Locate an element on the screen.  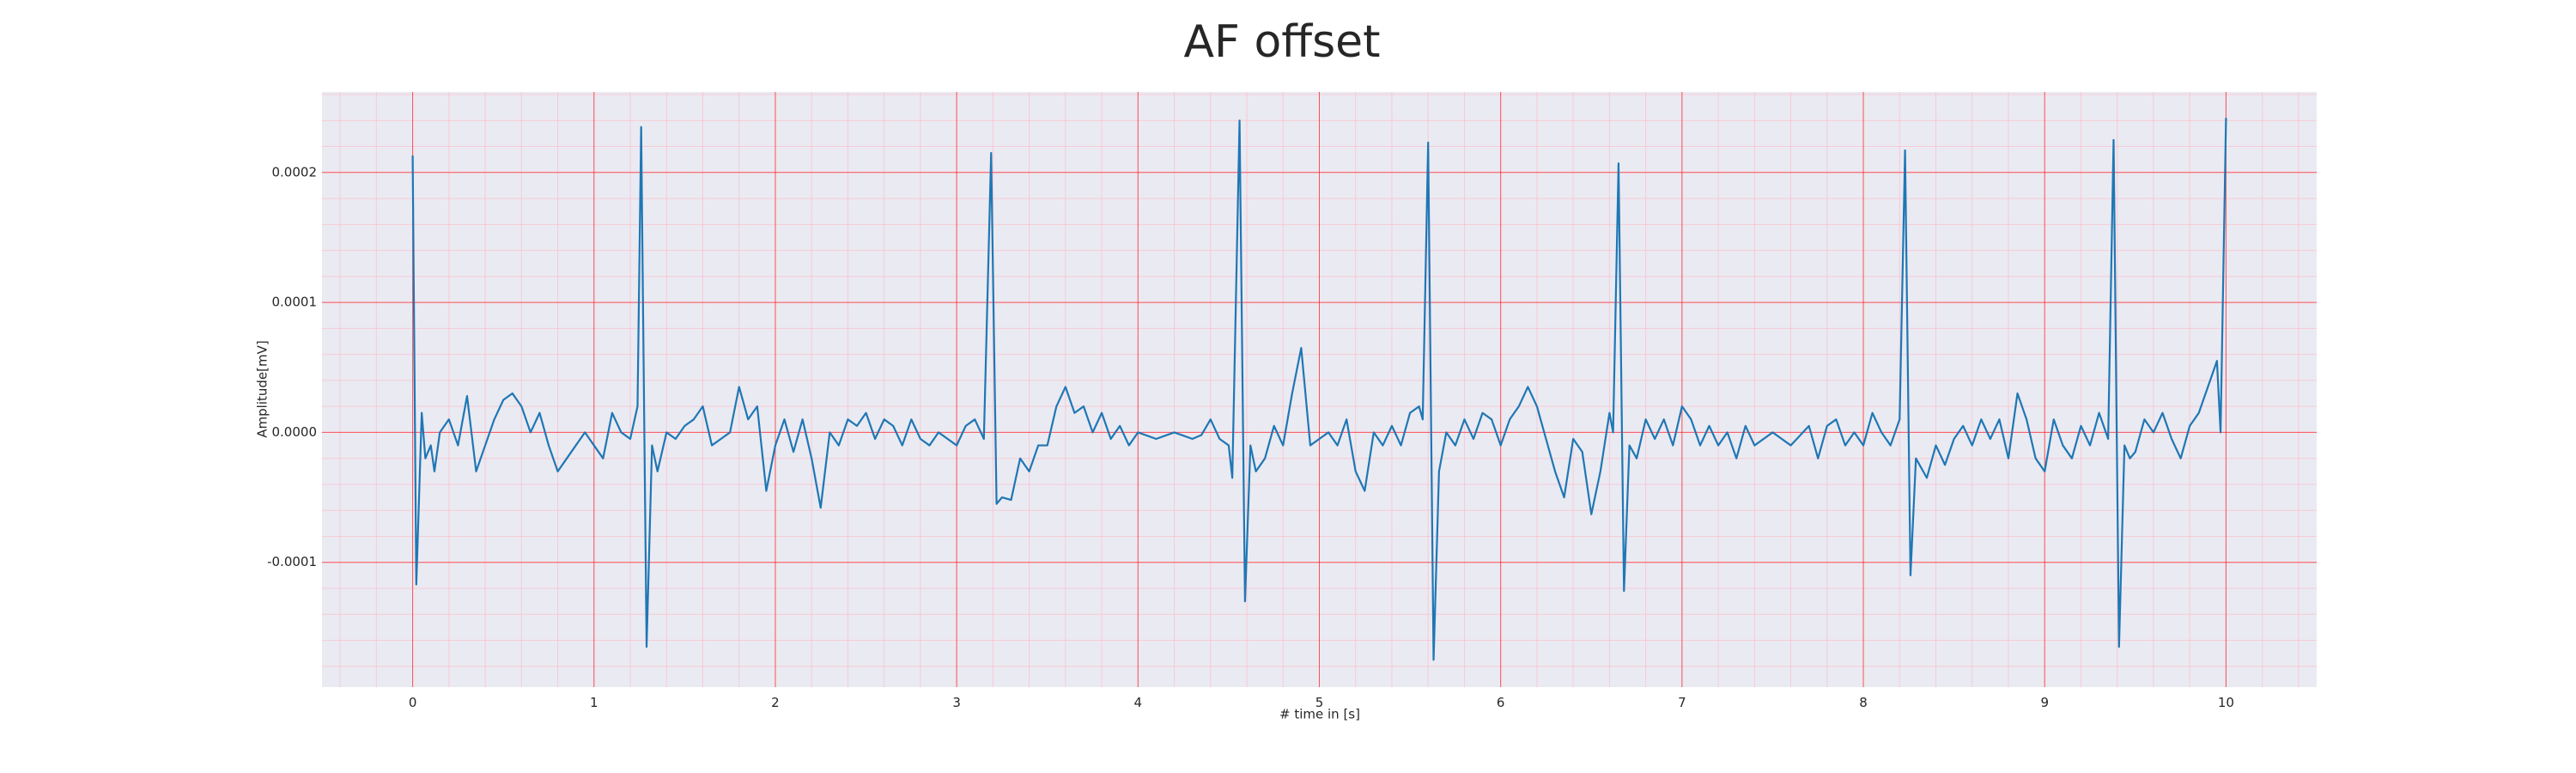
x-tick-label: 4 is located at coordinates (1138, 702).